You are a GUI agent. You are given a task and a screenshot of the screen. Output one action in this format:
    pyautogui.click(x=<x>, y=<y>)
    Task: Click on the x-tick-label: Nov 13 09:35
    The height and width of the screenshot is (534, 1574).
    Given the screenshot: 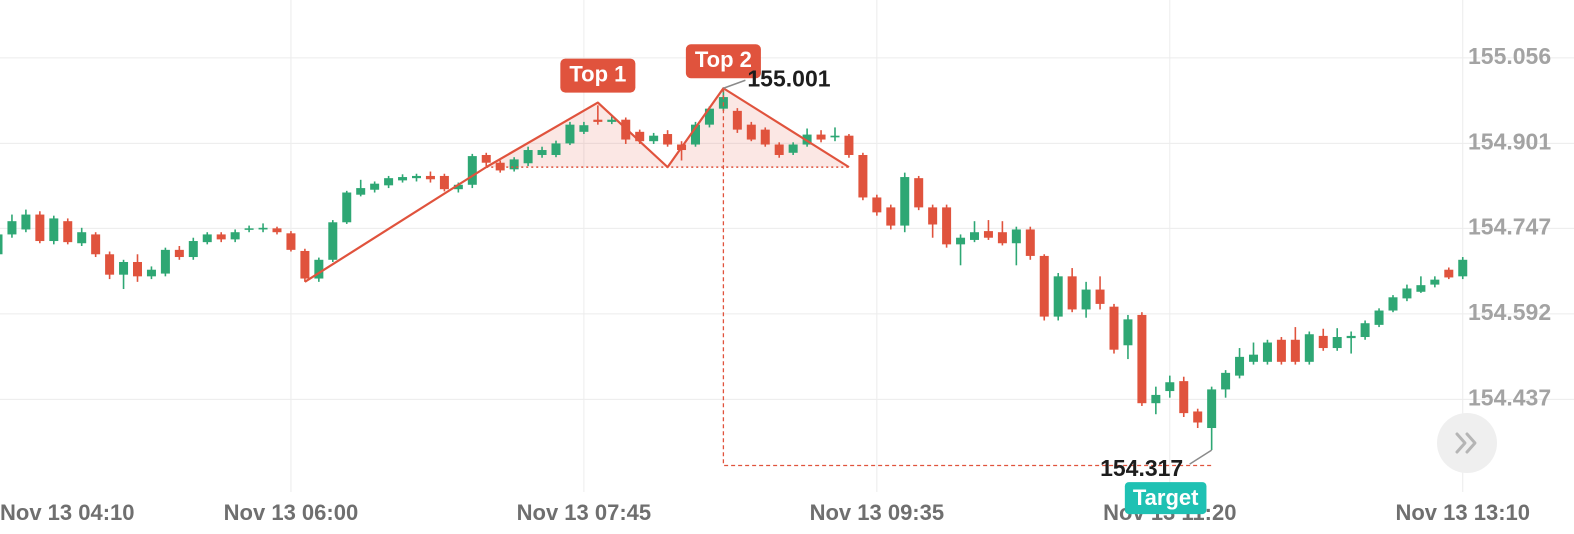 What is the action you would take?
    pyautogui.click(x=877, y=512)
    